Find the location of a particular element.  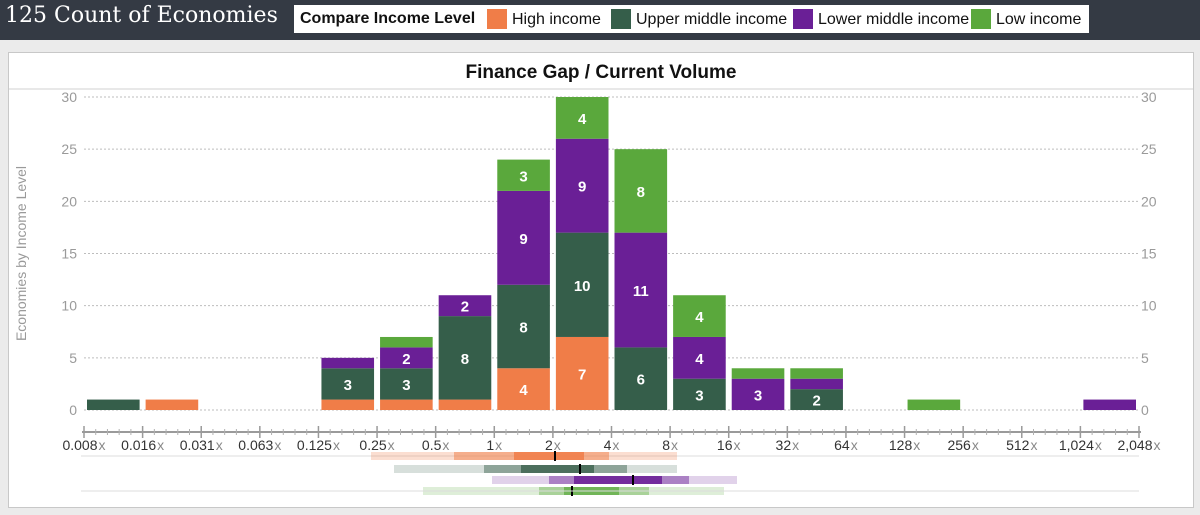

x-tick-label: 4x is located at coordinates (612, 445).